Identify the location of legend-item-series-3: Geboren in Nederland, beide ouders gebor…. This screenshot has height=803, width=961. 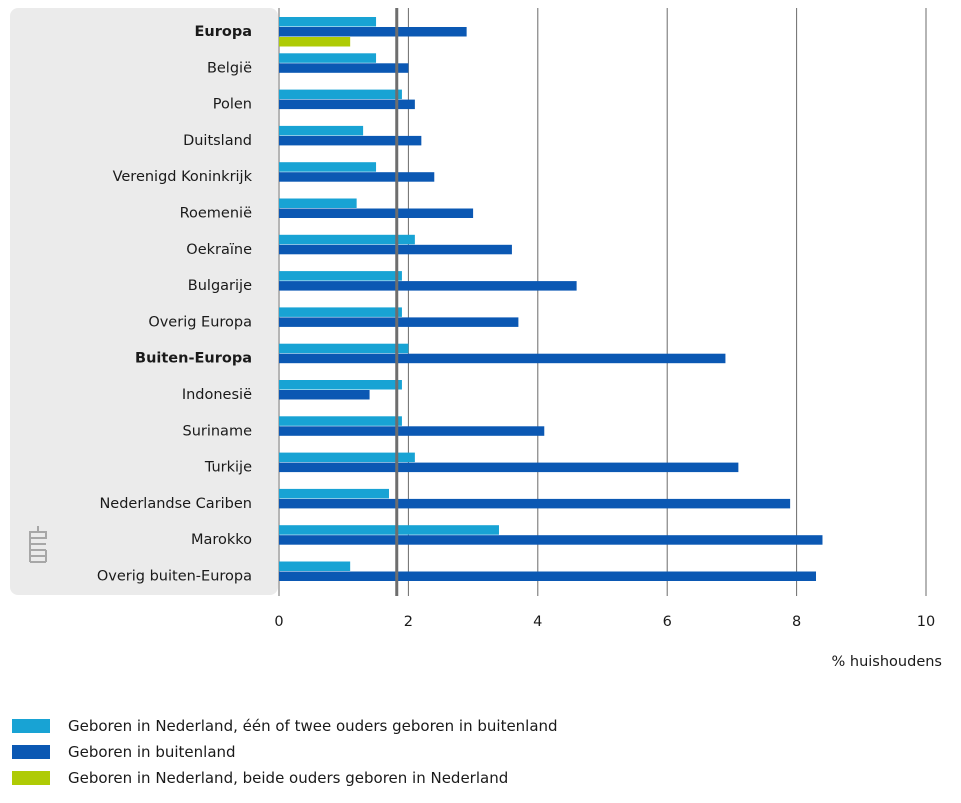
(285, 778).